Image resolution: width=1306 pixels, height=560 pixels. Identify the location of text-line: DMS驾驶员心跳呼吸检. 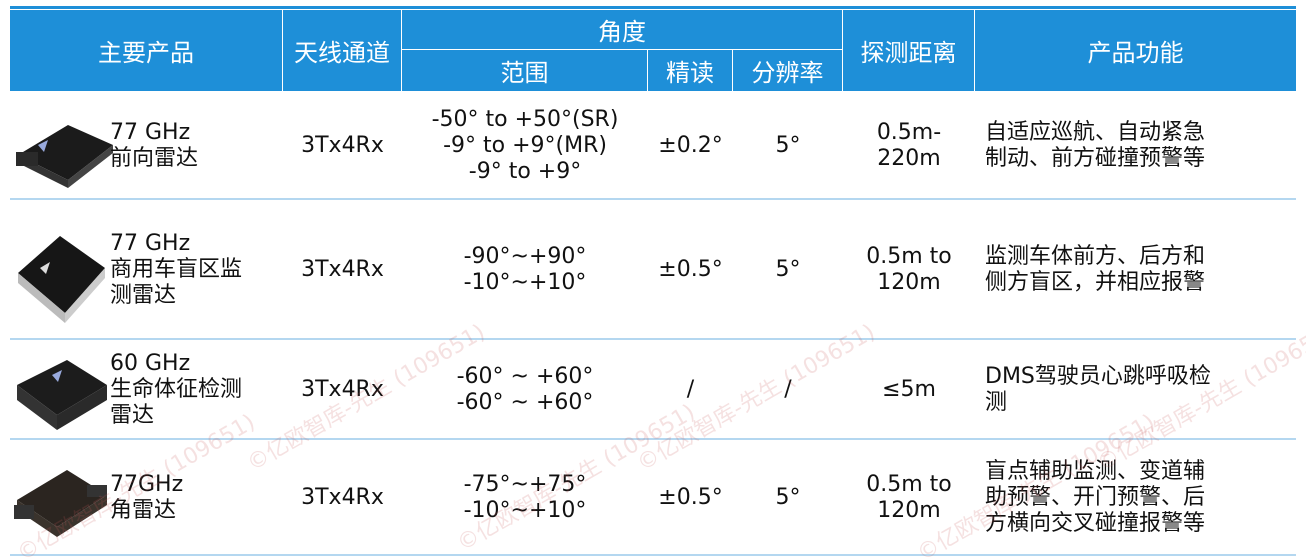
(1098, 376).